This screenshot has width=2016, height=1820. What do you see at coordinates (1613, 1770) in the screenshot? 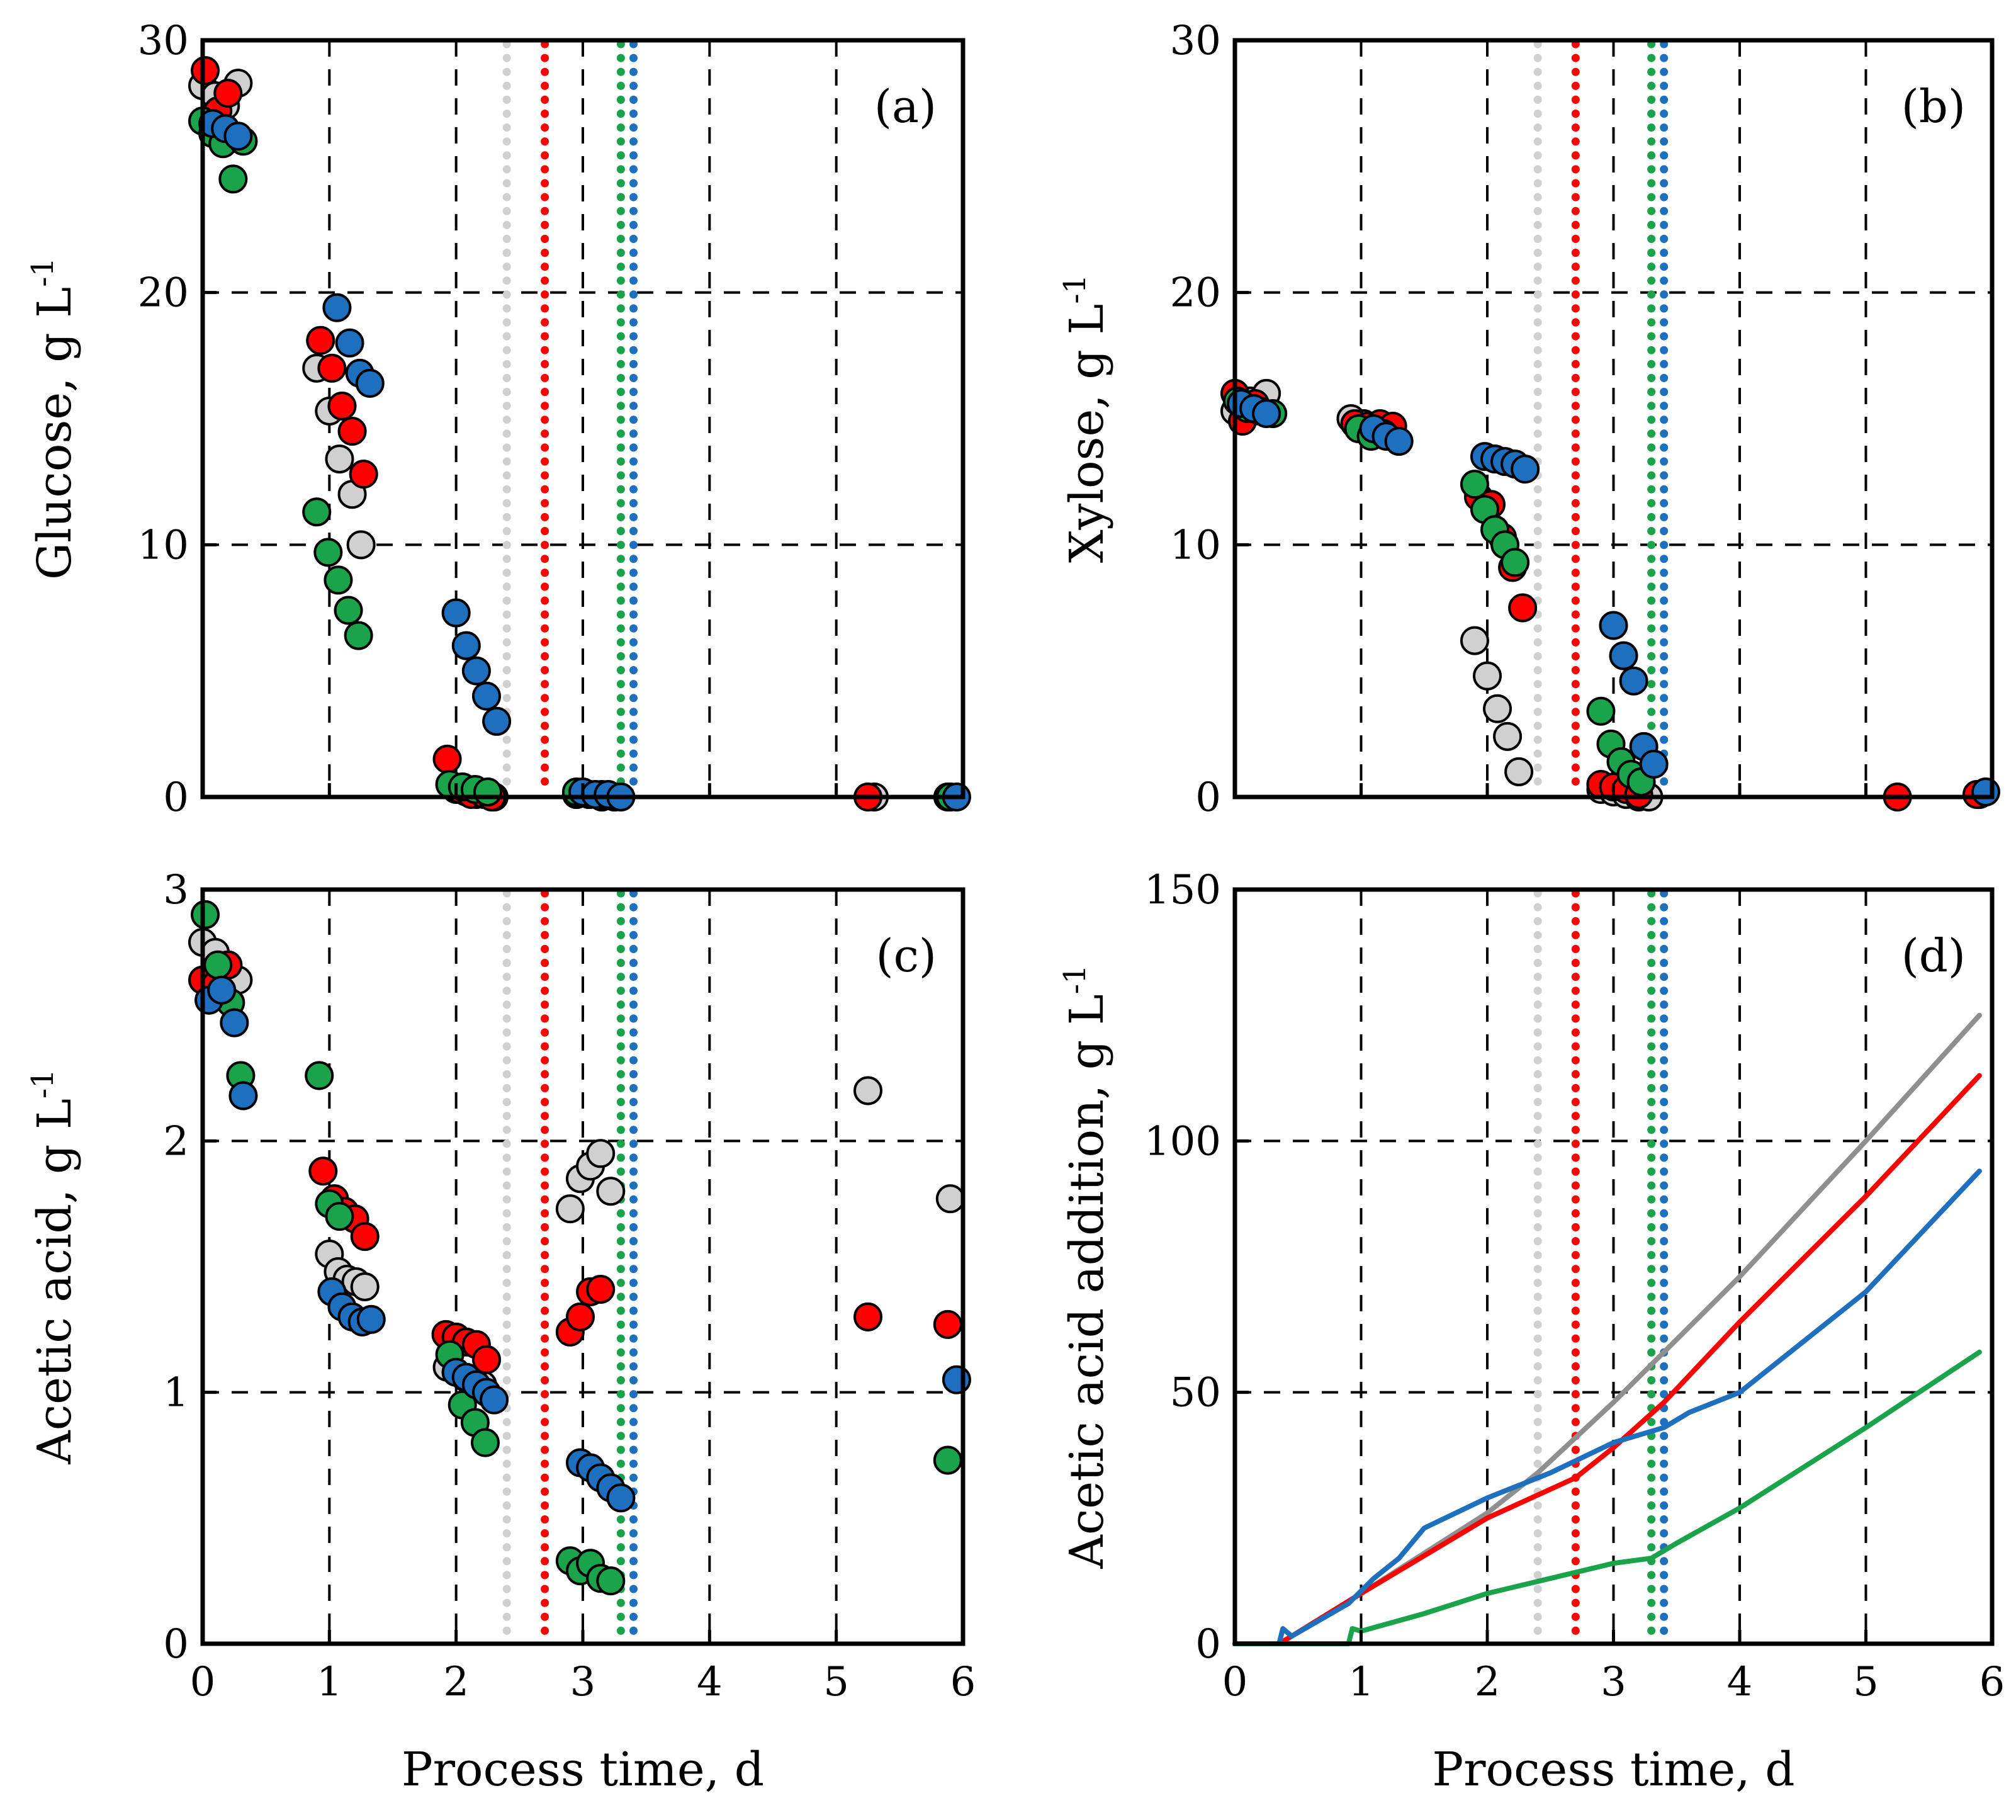
I see `panel-d-xlabel: Process time, d` at bounding box center [1613, 1770].